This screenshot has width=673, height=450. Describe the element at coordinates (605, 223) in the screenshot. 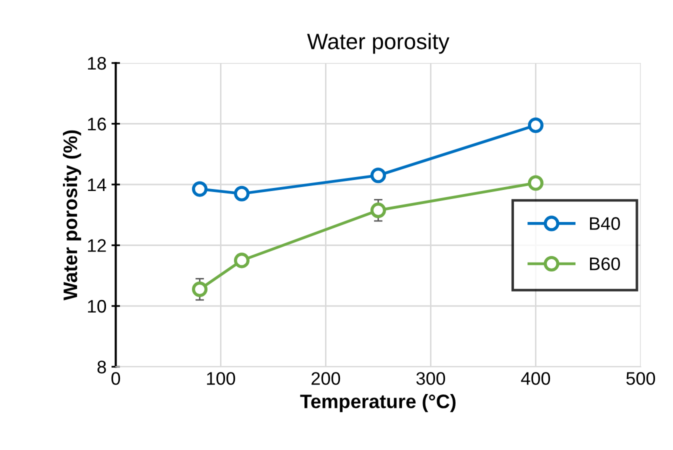

I see `legend-label: B40` at that location.